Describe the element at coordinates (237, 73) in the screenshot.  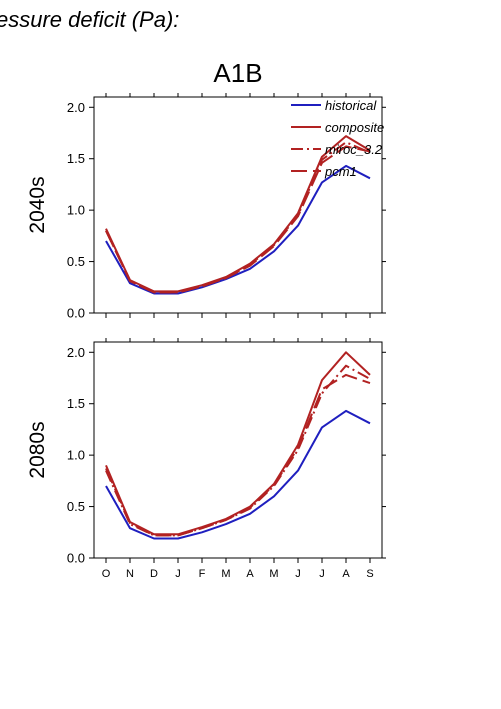
I see `scenario-label: A1B` at that location.